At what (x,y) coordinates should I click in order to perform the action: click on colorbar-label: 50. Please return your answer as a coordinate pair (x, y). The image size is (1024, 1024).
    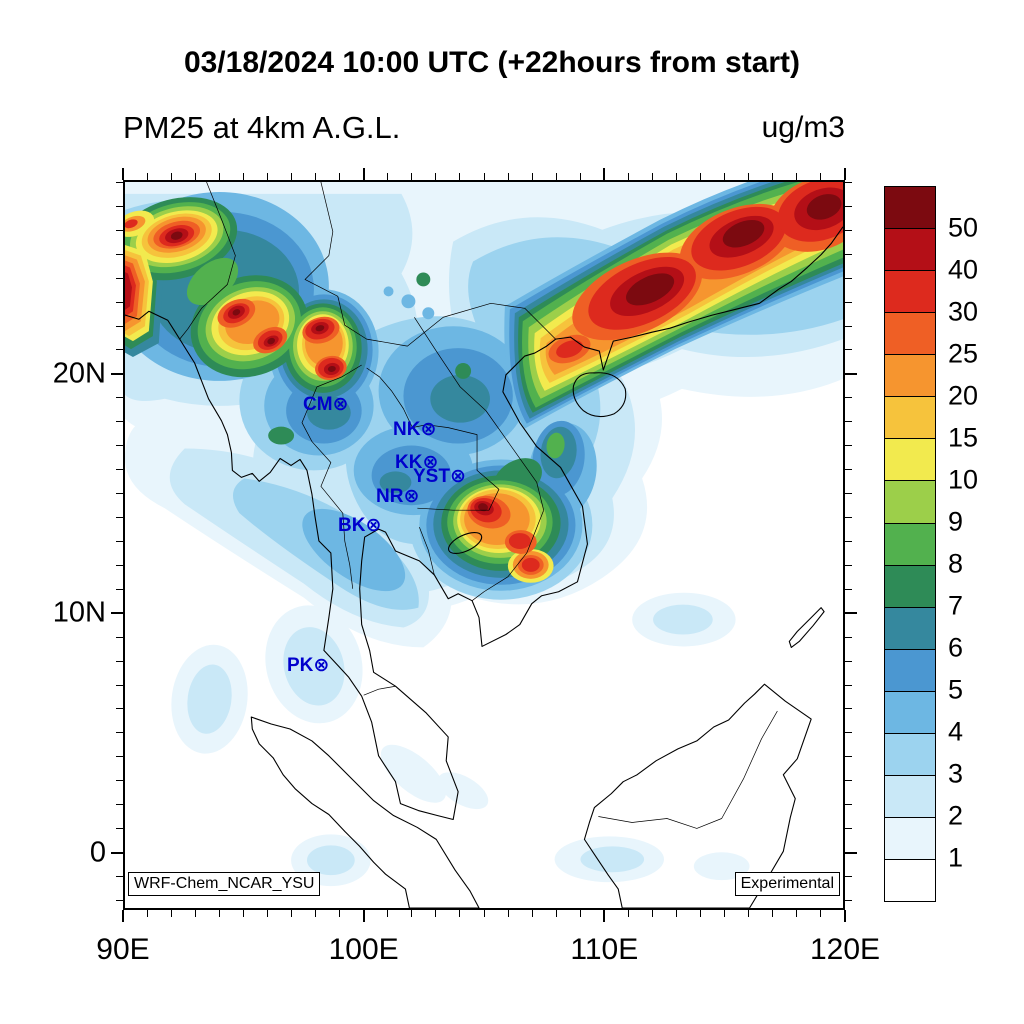
    Looking at the image, I should click on (963, 227).